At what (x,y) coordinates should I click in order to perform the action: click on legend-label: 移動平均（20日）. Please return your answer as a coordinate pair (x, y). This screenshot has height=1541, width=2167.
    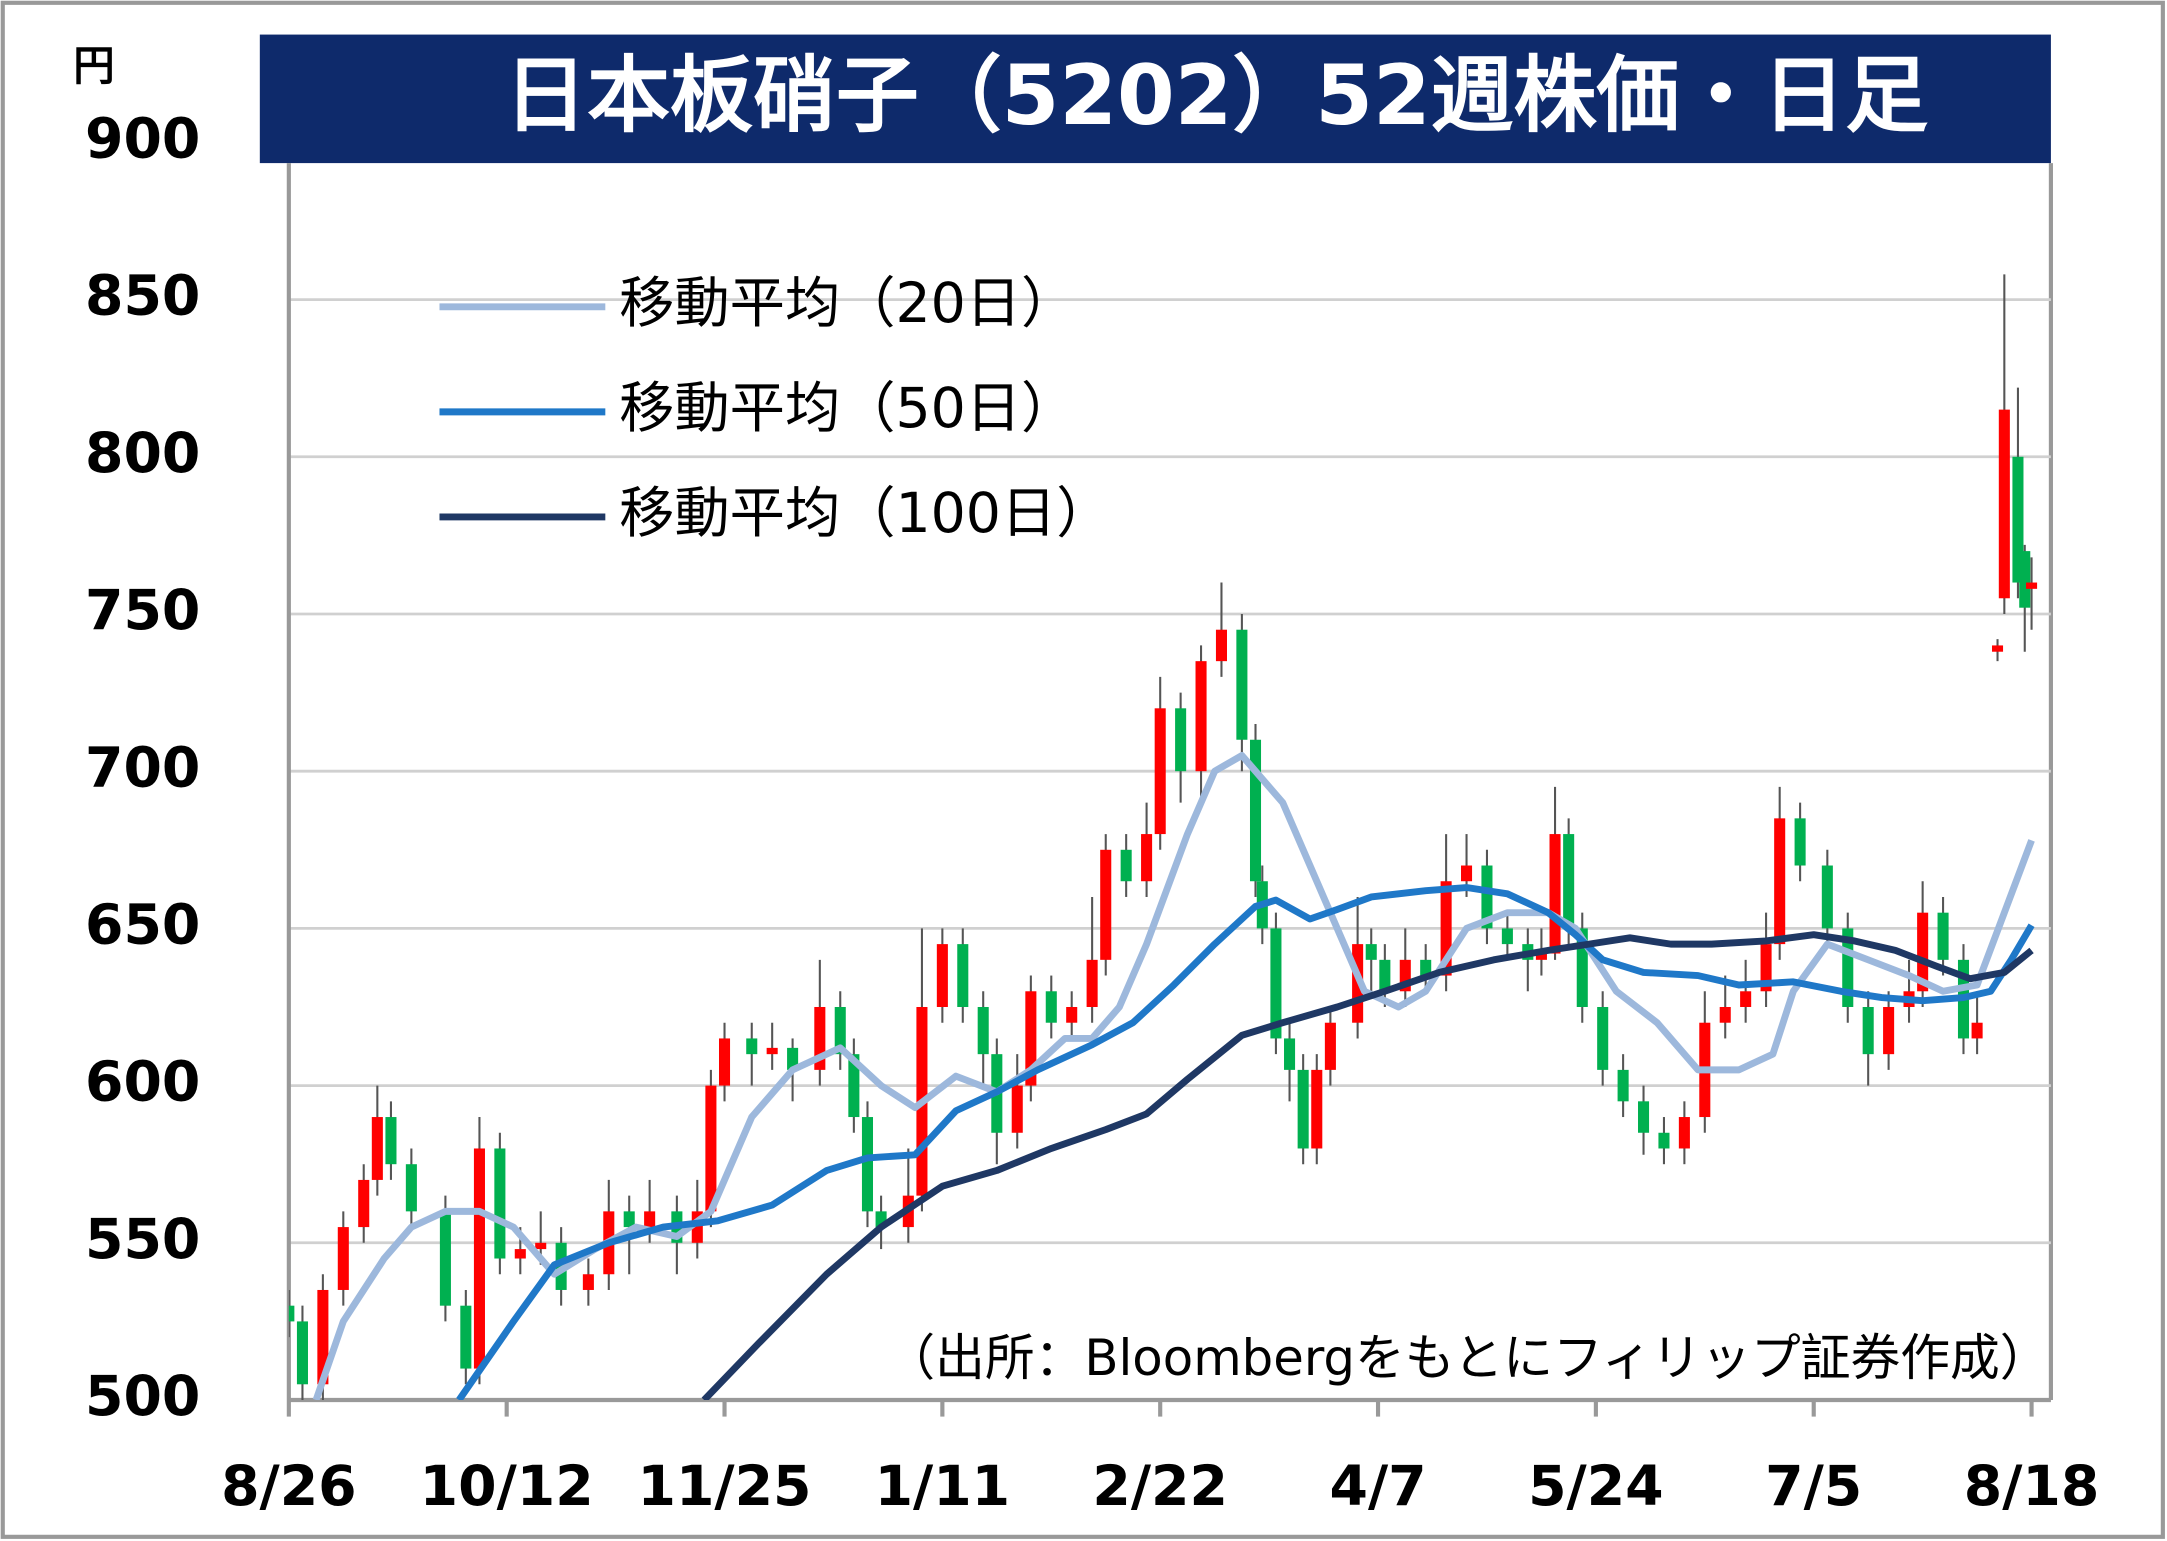
    Looking at the image, I should click on (847, 304).